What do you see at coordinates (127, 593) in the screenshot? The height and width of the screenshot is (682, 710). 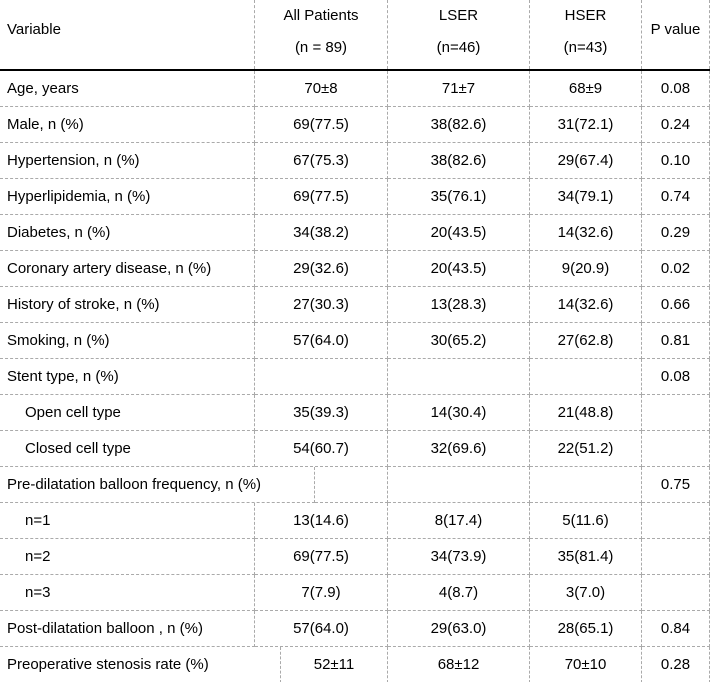 I see `row-label: n=3` at bounding box center [127, 593].